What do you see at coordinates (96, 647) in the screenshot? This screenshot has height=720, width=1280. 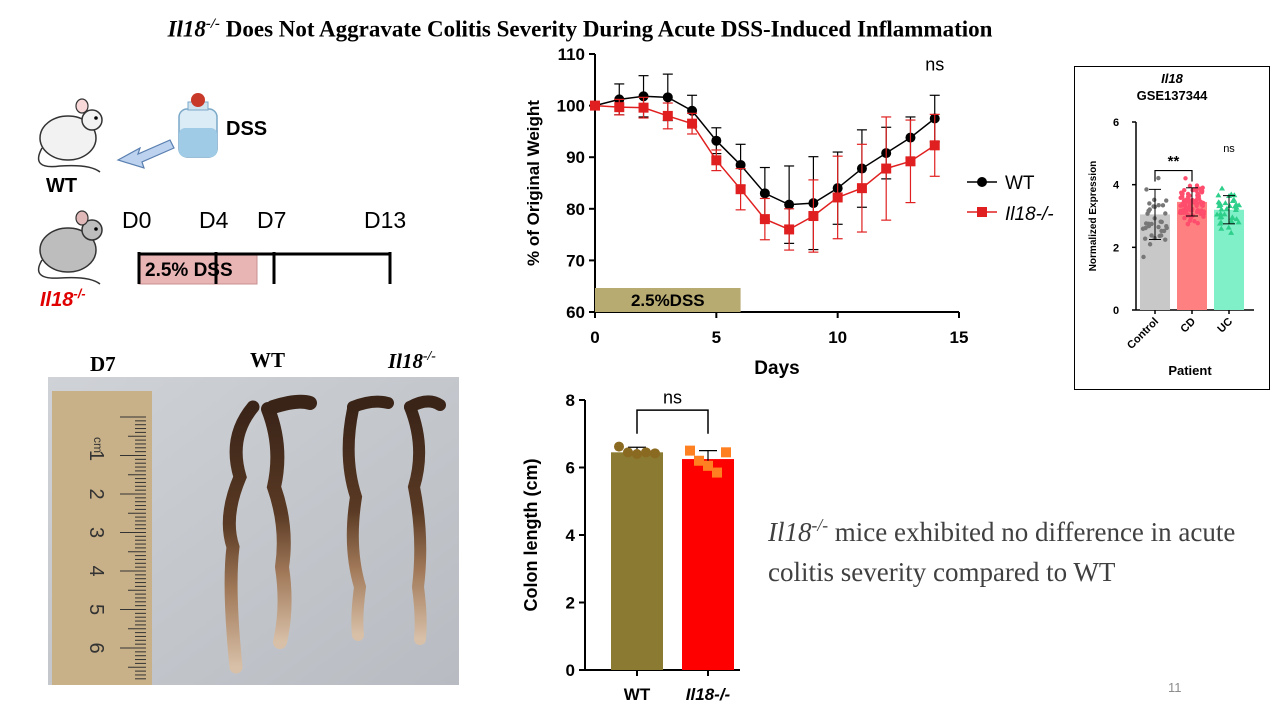 I see `ruler-number: 6` at bounding box center [96, 647].